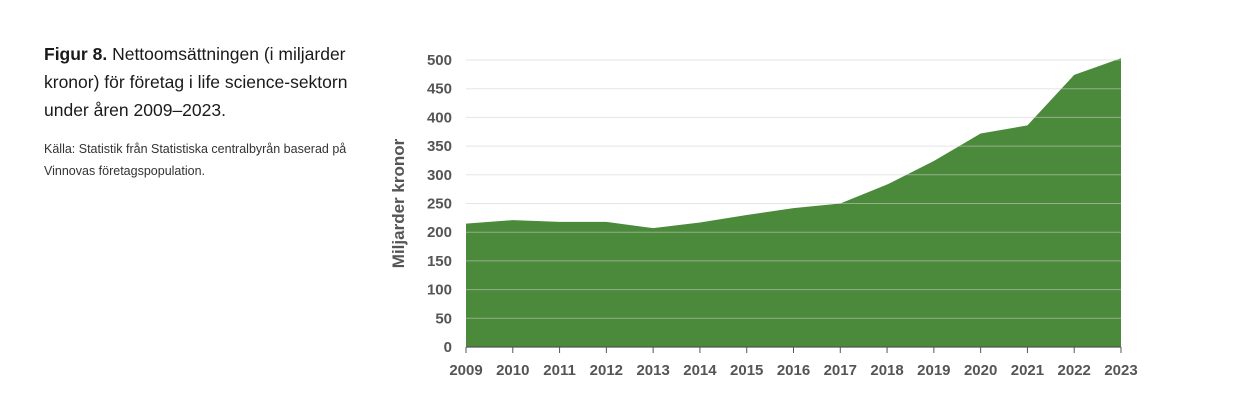  Describe the element at coordinates (439, 60) in the screenshot. I see `y-tick-label: 500` at that location.